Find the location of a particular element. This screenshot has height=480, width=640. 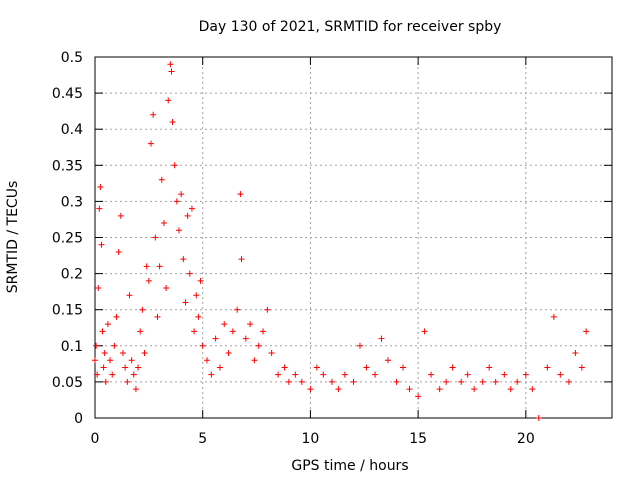

x-tick-label: 20 is located at coordinates (526, 439).